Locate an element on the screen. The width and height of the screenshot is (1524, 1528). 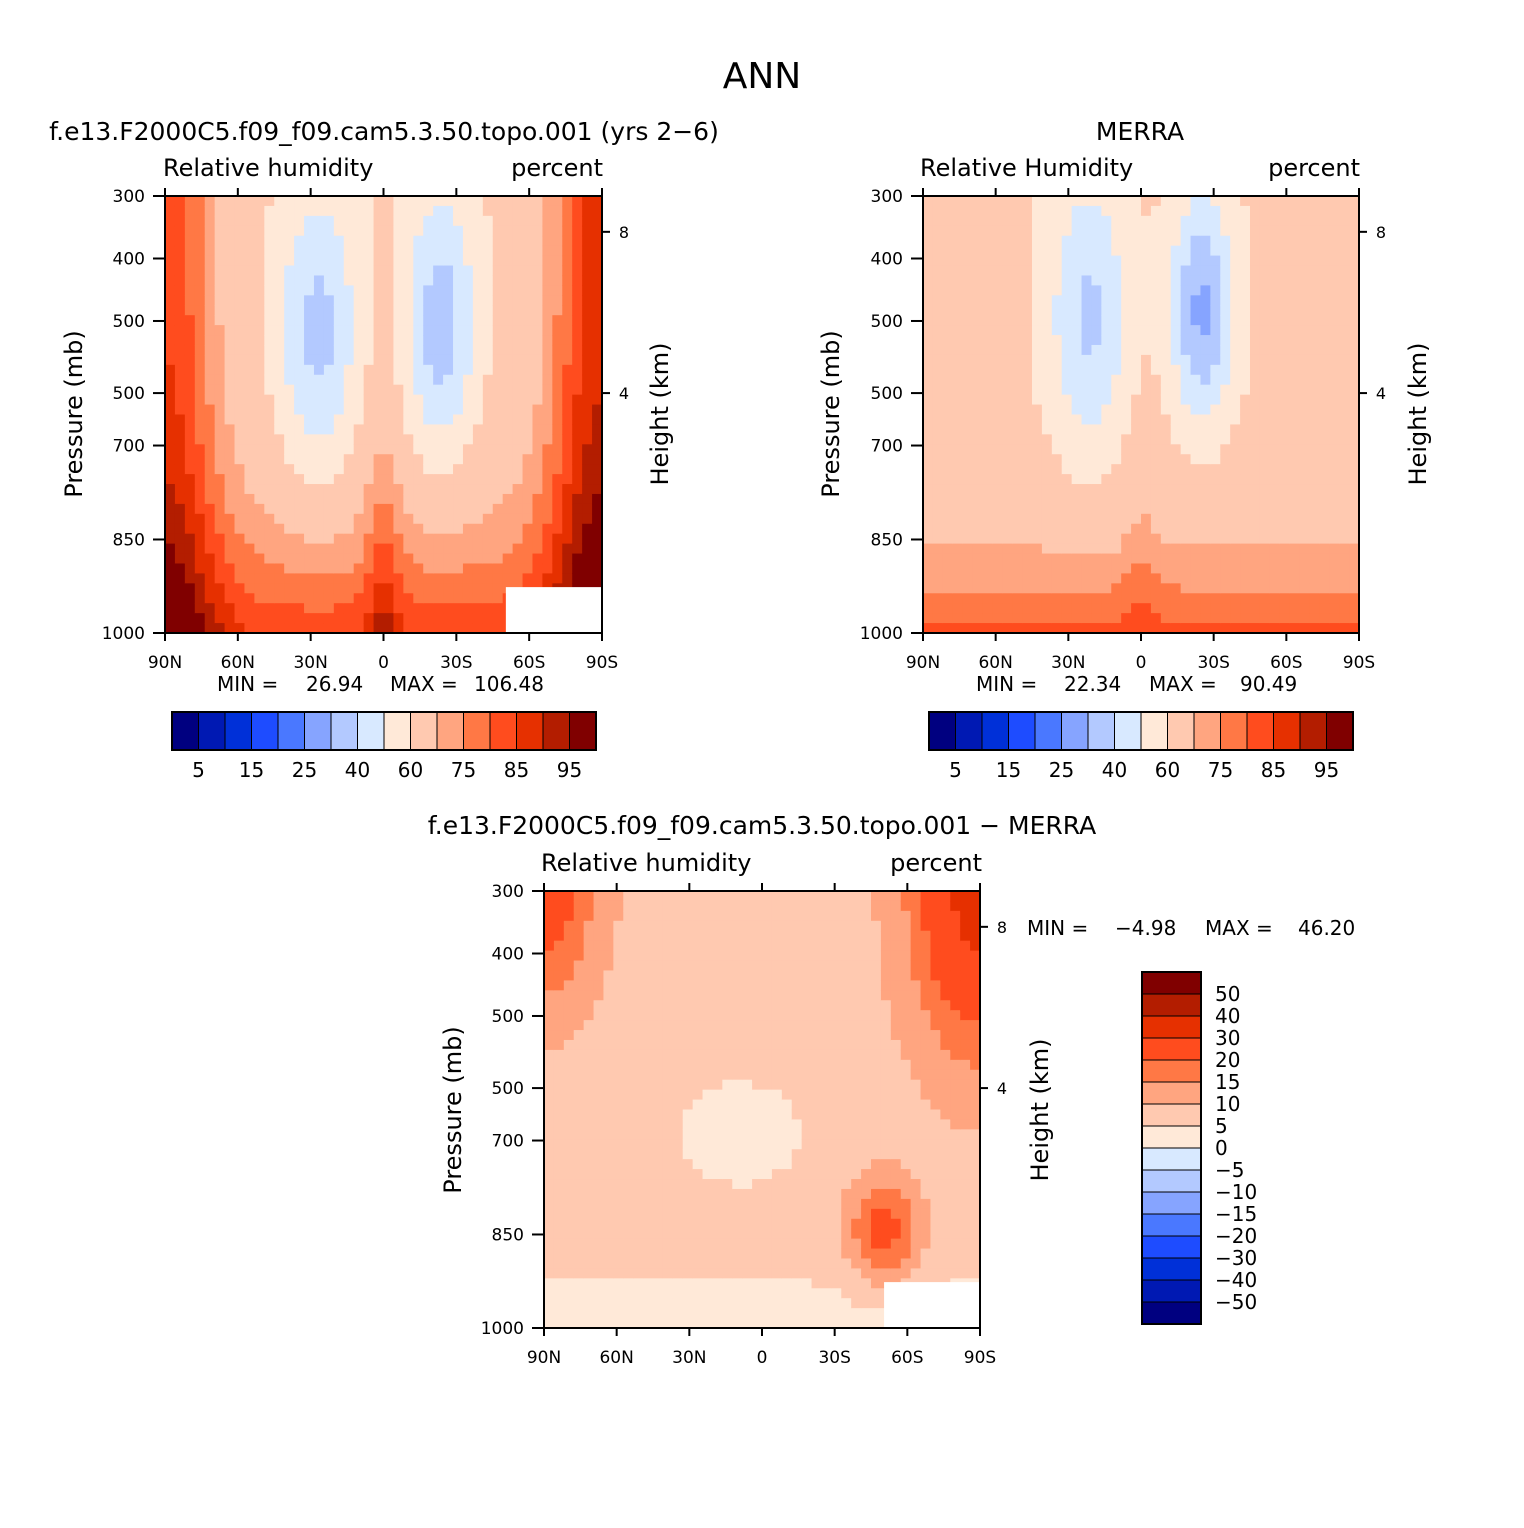
panel-2-left-label: Relative Humidity is located at coordinates (1026, 168).